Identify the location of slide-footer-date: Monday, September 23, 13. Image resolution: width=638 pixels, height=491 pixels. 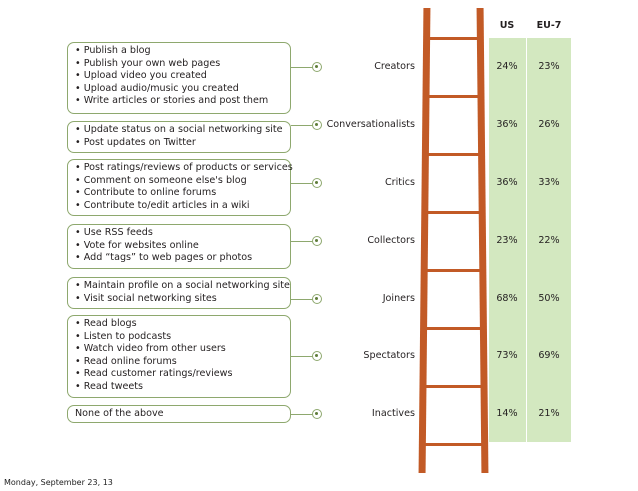
(58, 482).